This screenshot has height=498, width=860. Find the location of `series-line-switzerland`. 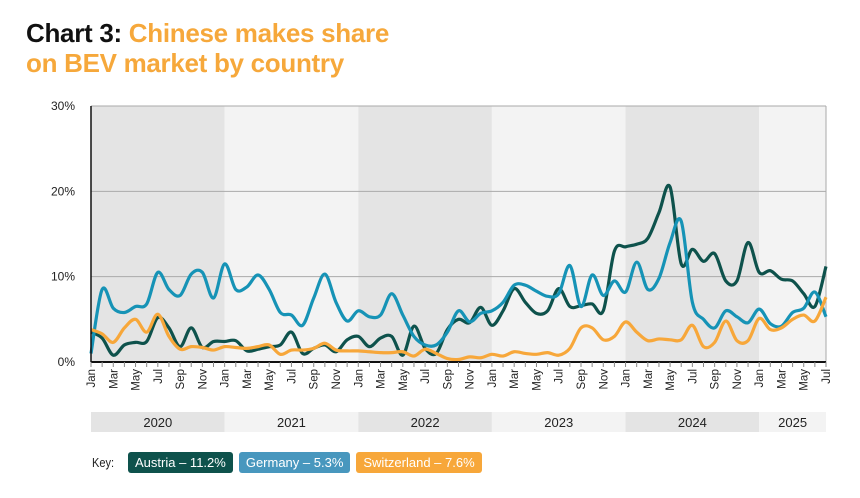

series-line-switzerland is located at coordinates (459, 329).